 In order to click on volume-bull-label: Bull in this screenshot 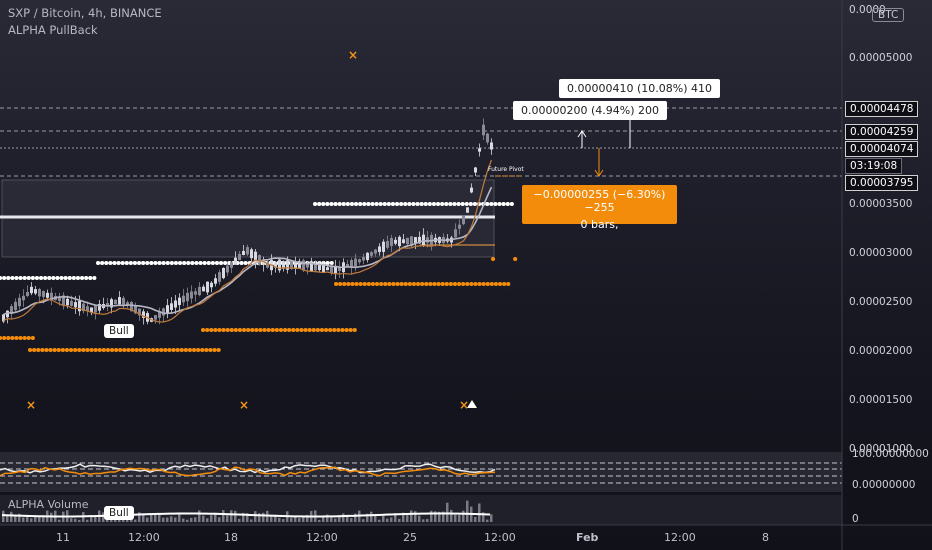, I will do `click(119, 513)`.